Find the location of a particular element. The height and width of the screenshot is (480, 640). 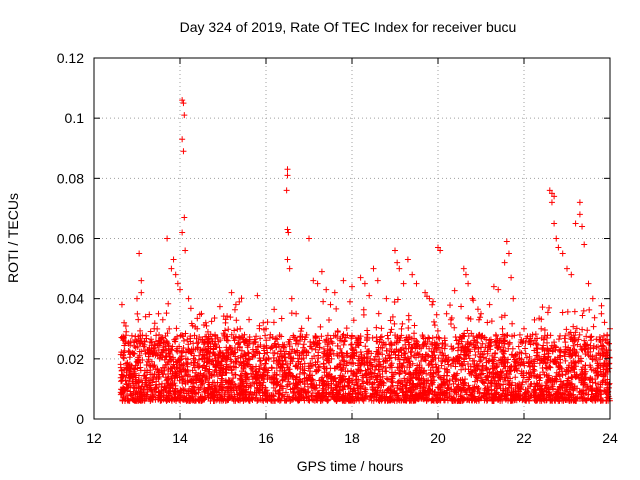

x-tick-label: 22 is located at coordinates (524, 438).